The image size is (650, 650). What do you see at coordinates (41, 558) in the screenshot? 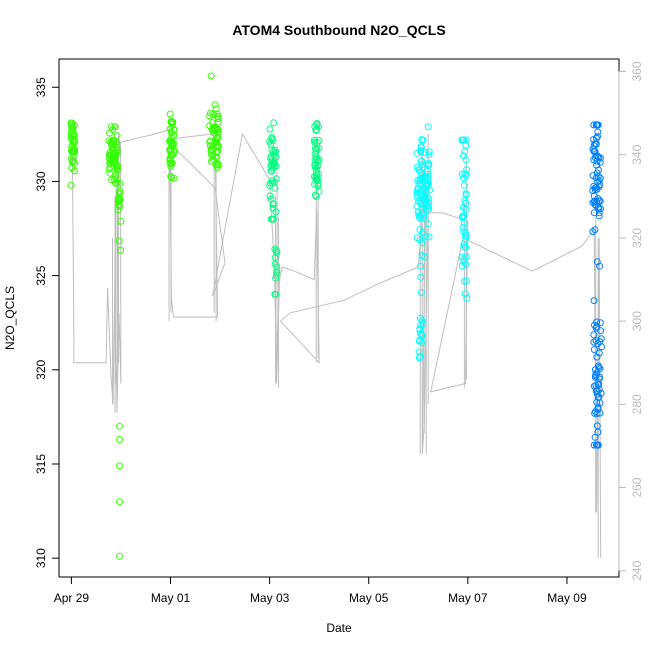
I see `y-tick-label: 310` at bounding box center [41, 558].